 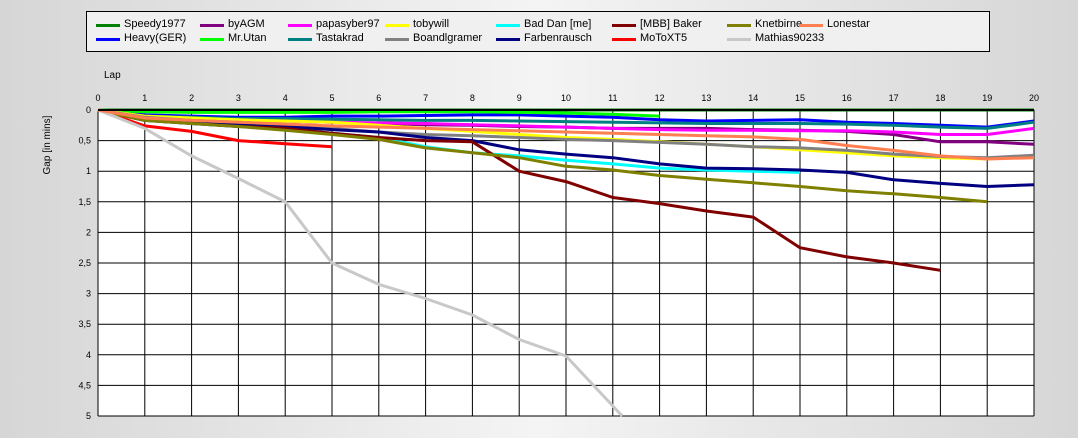 I want to click on legend-label: byAGM, so click(x=246, y=24).